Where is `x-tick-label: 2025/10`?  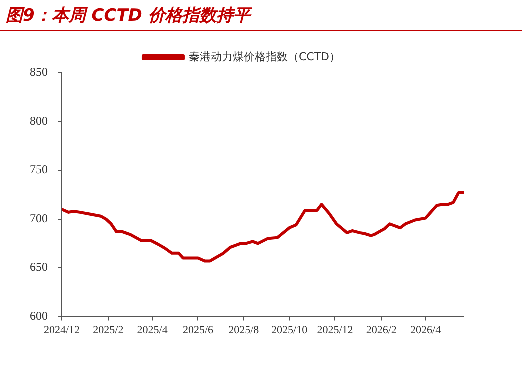
x-tick-label: 2025/10 is located at coordinates (290, 330).